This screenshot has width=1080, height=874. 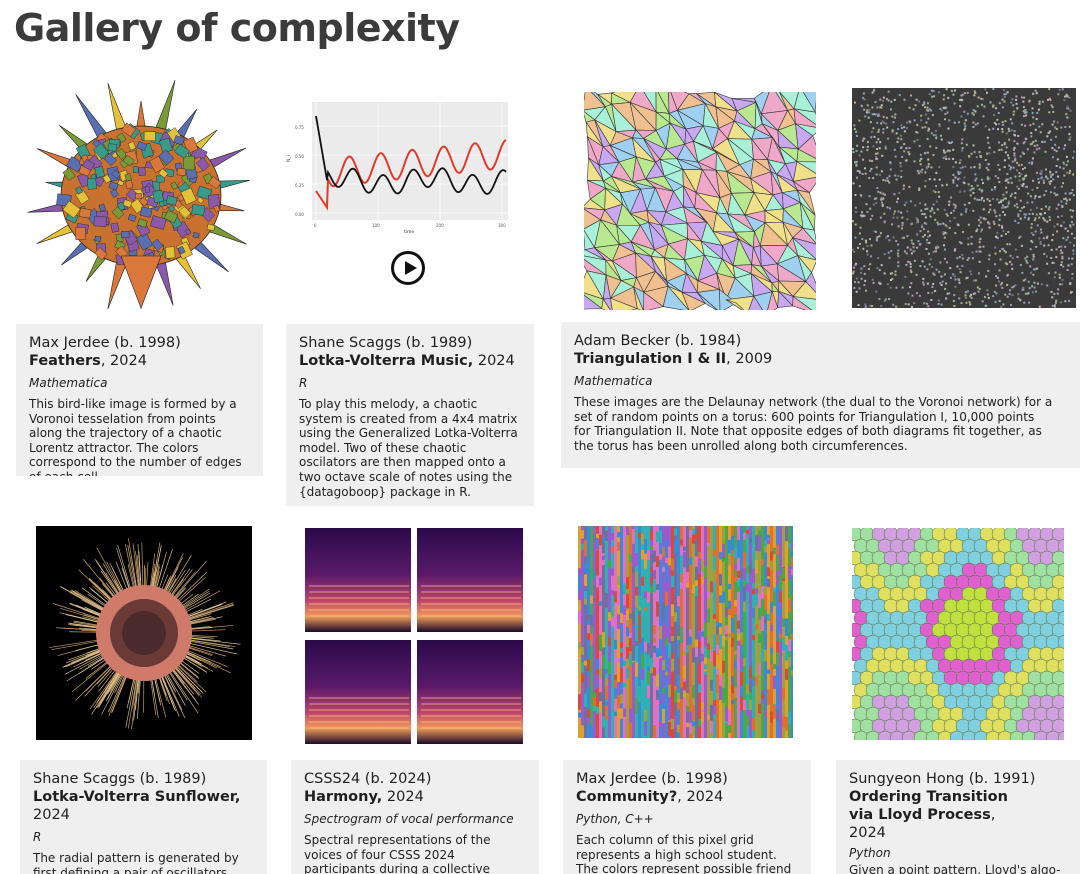 What do you see at coordinates (237, 28) in the screenshot?
I see `page-title: Gallery of complexity` at bounding box center [237, 28].